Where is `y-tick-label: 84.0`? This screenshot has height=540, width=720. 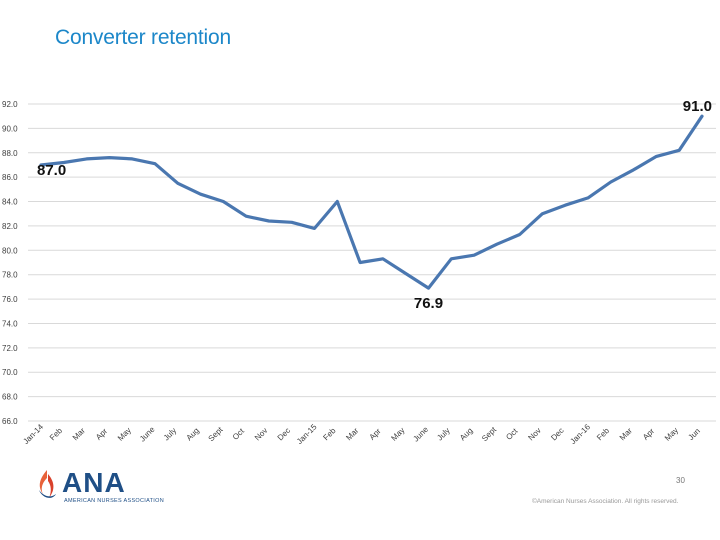
y-tick-label: 84.0 is located at coordinates (10, 202).